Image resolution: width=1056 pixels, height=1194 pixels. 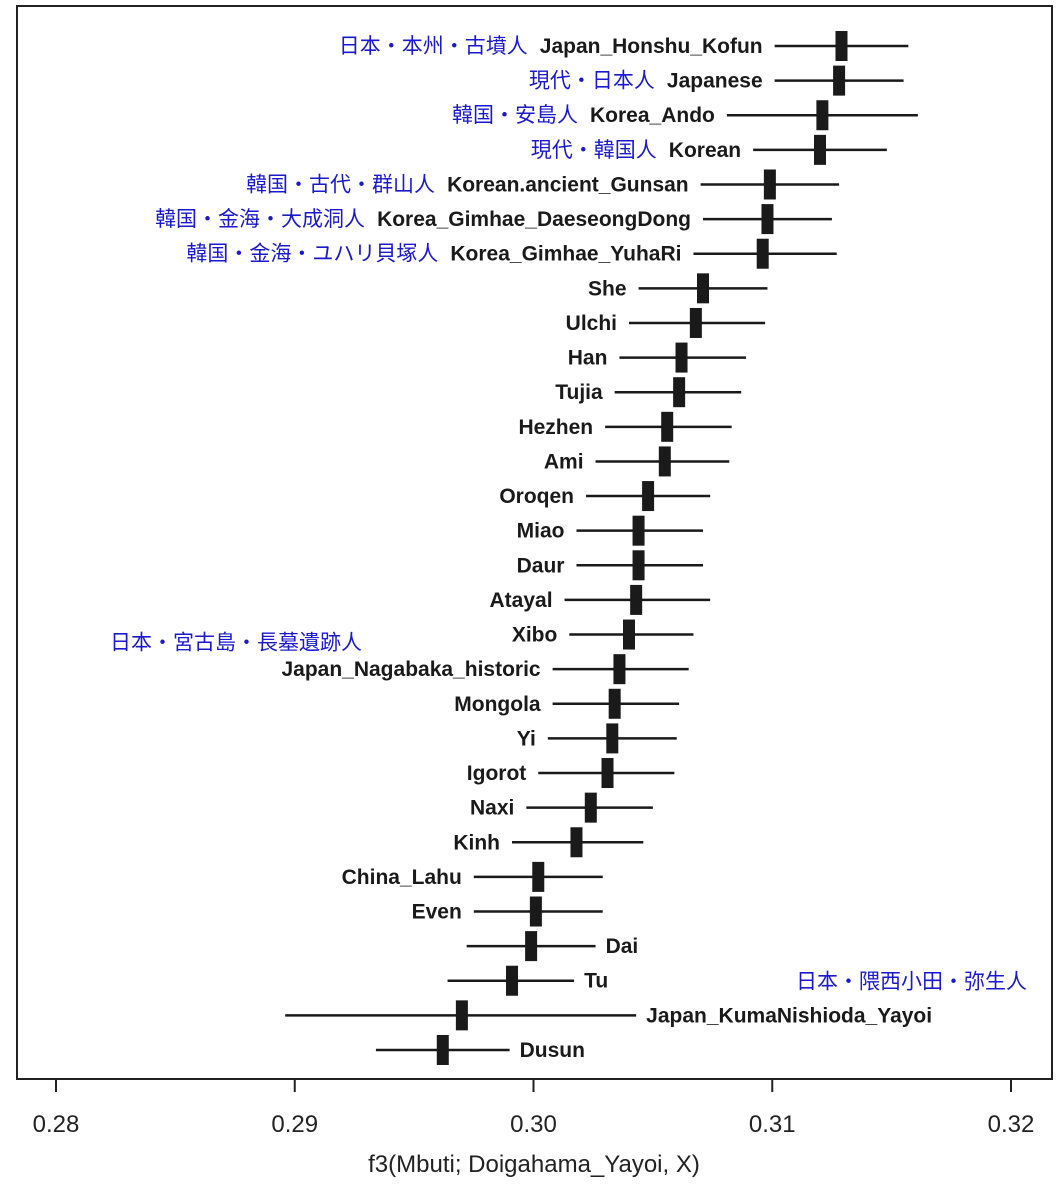 What do you see at coordinates (515, 115) in the screenshot?
I see `japanese-annotation: 韓国・安島人` at bounding box center [515, 115].